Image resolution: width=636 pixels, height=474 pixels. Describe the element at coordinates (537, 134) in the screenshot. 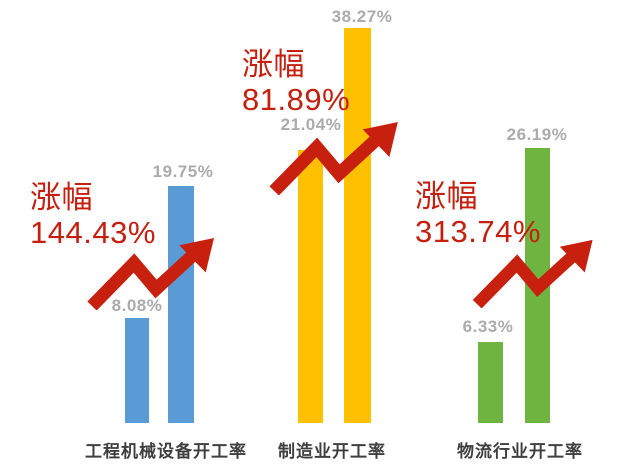

I see `value-label-group3-right: 26.19%` at that location.